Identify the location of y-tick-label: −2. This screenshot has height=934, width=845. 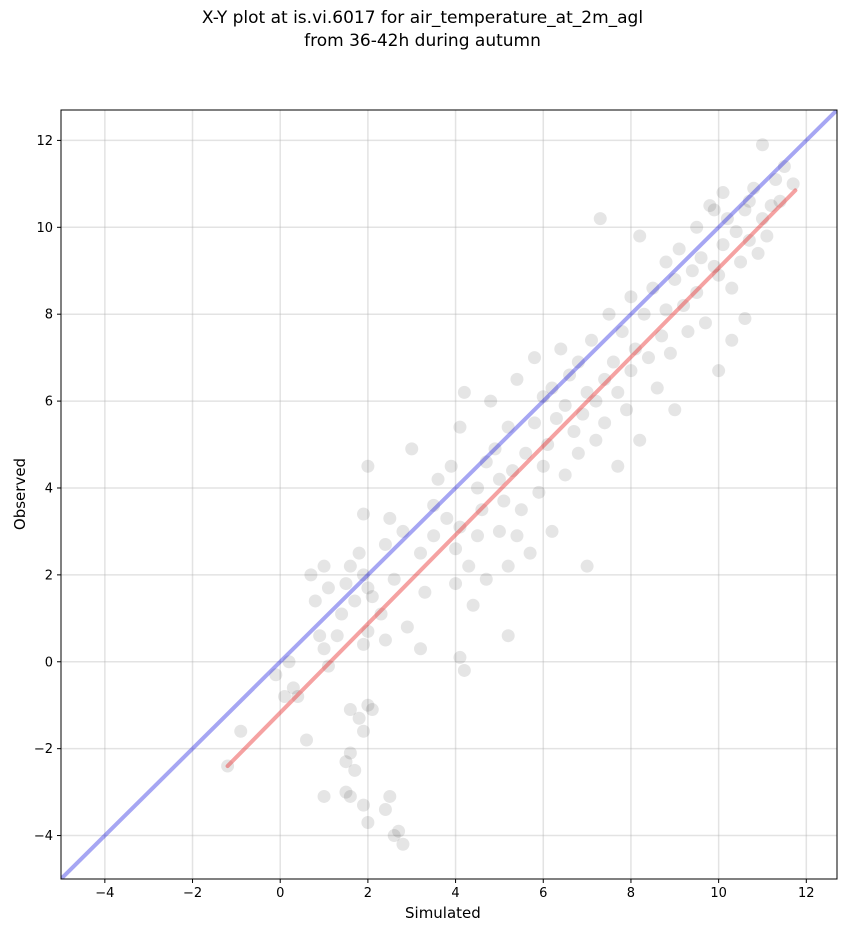
(43, 749).